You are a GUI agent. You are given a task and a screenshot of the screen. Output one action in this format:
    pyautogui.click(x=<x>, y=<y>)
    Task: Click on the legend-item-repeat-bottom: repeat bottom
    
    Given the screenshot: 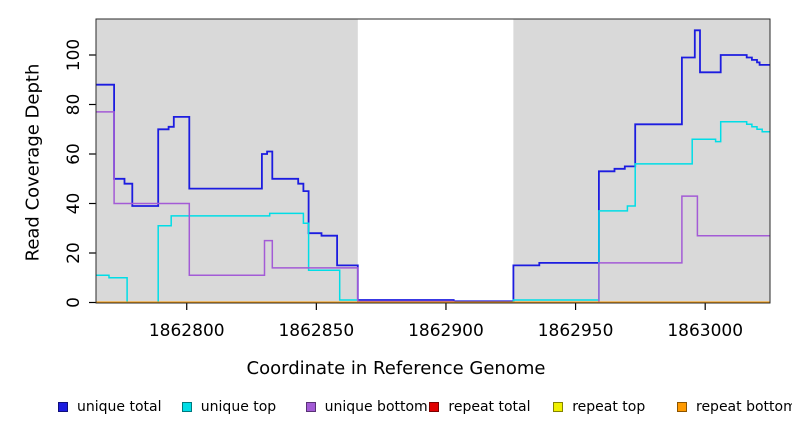 What is the action you would take?
    pyautogui.click(x=734, y=407)
    